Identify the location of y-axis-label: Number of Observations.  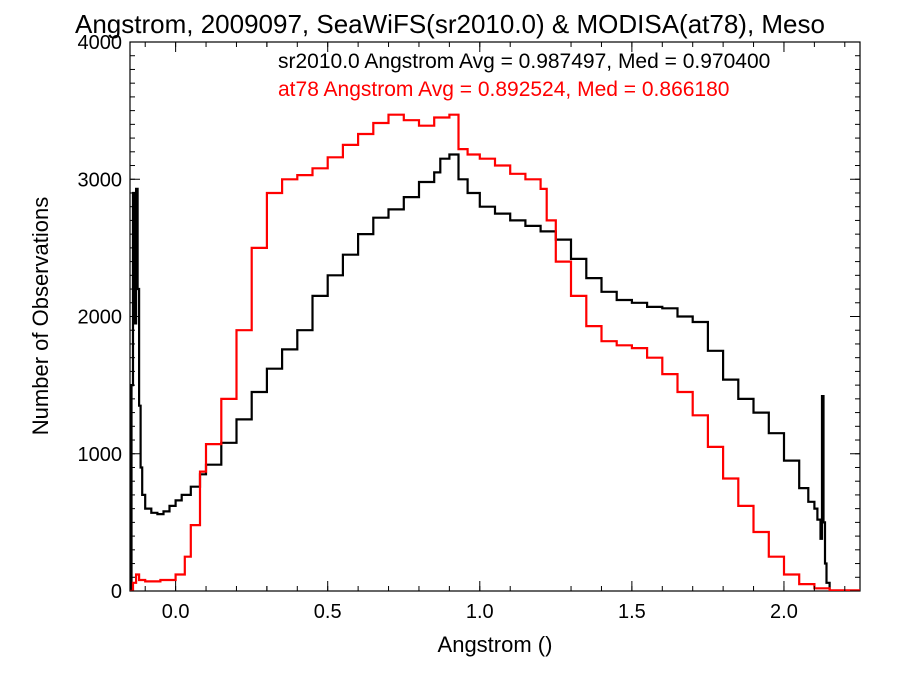
(40, 316).